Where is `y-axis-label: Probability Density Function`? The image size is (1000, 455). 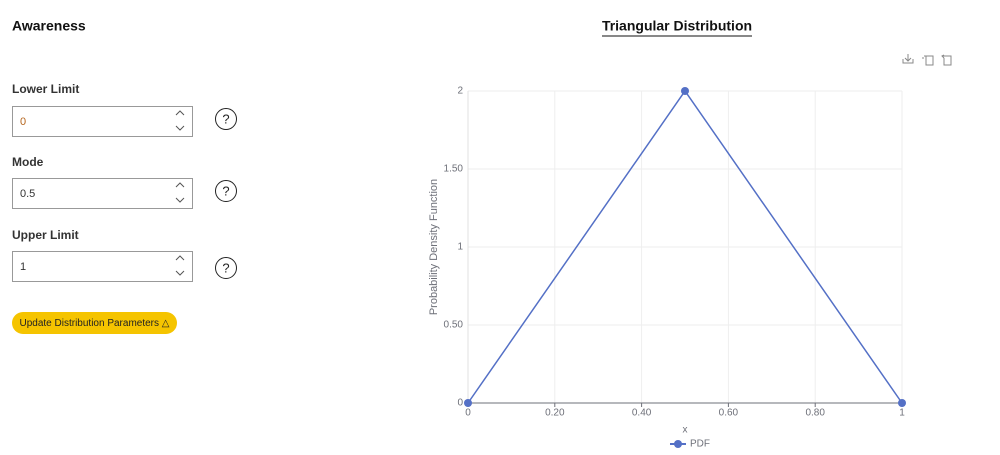
y-axis-label: Probability Density Function is located at coordinates (434, 247).